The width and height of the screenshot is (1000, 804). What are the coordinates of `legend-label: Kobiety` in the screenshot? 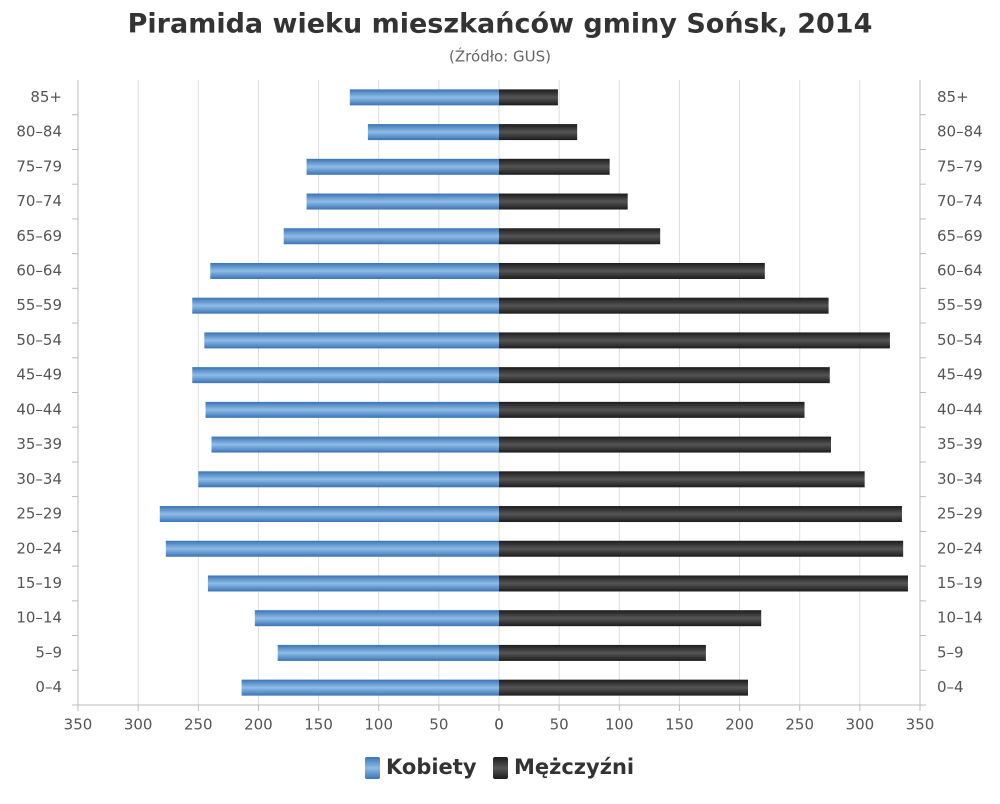 It's located at (431, 767).